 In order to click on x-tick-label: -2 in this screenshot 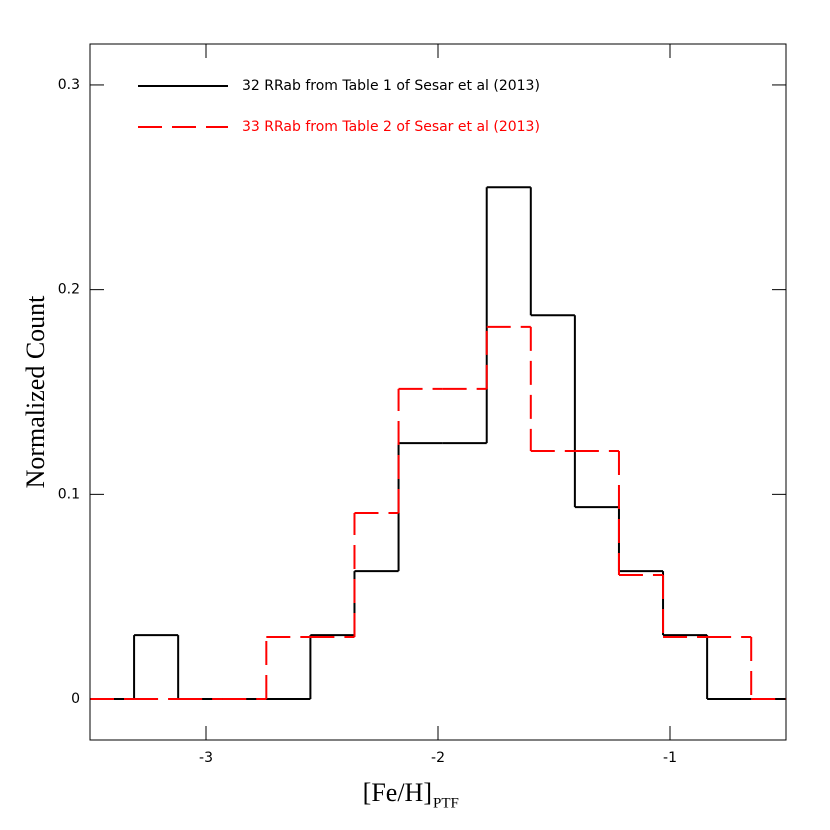, I will do `click(438, 758)`.